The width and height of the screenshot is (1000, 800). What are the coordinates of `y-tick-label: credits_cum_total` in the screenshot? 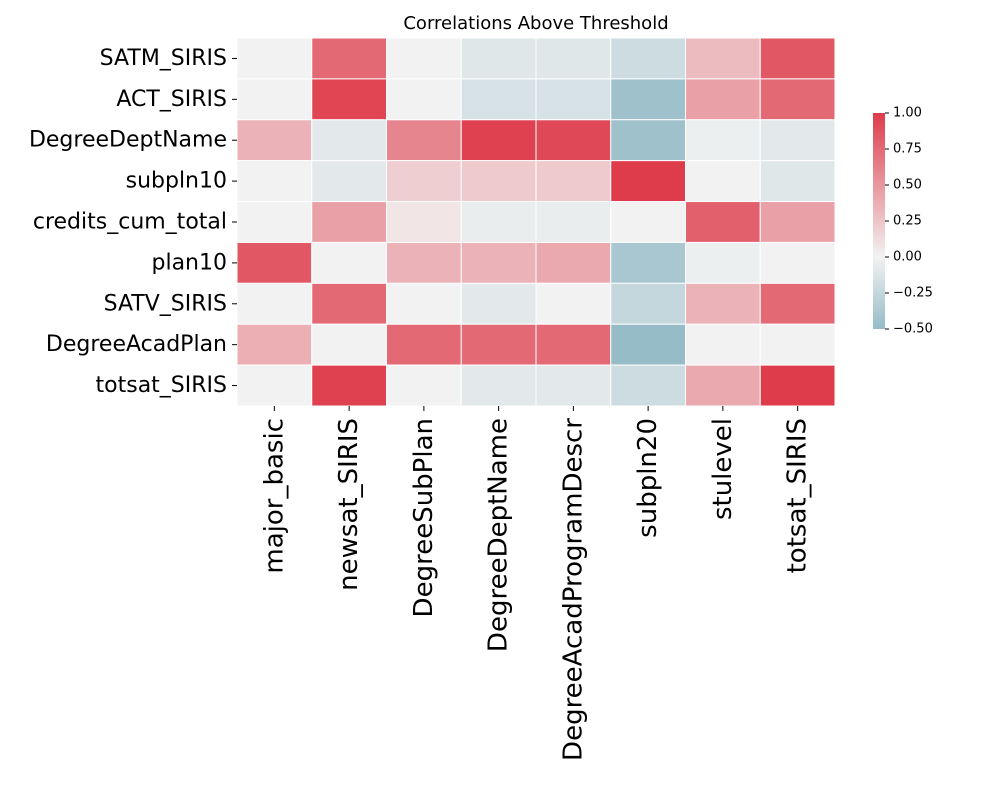 It's located at (130, 222).